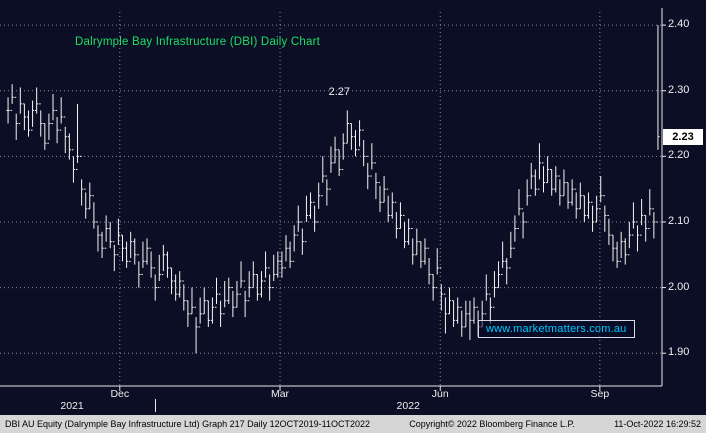 Image resolution: width=706 pixels, height=433 pixels. What do you see at coordinates (600, 394) in the screenshot?
I see `month-axis-label: Sep` at bounding box center [600, 394].